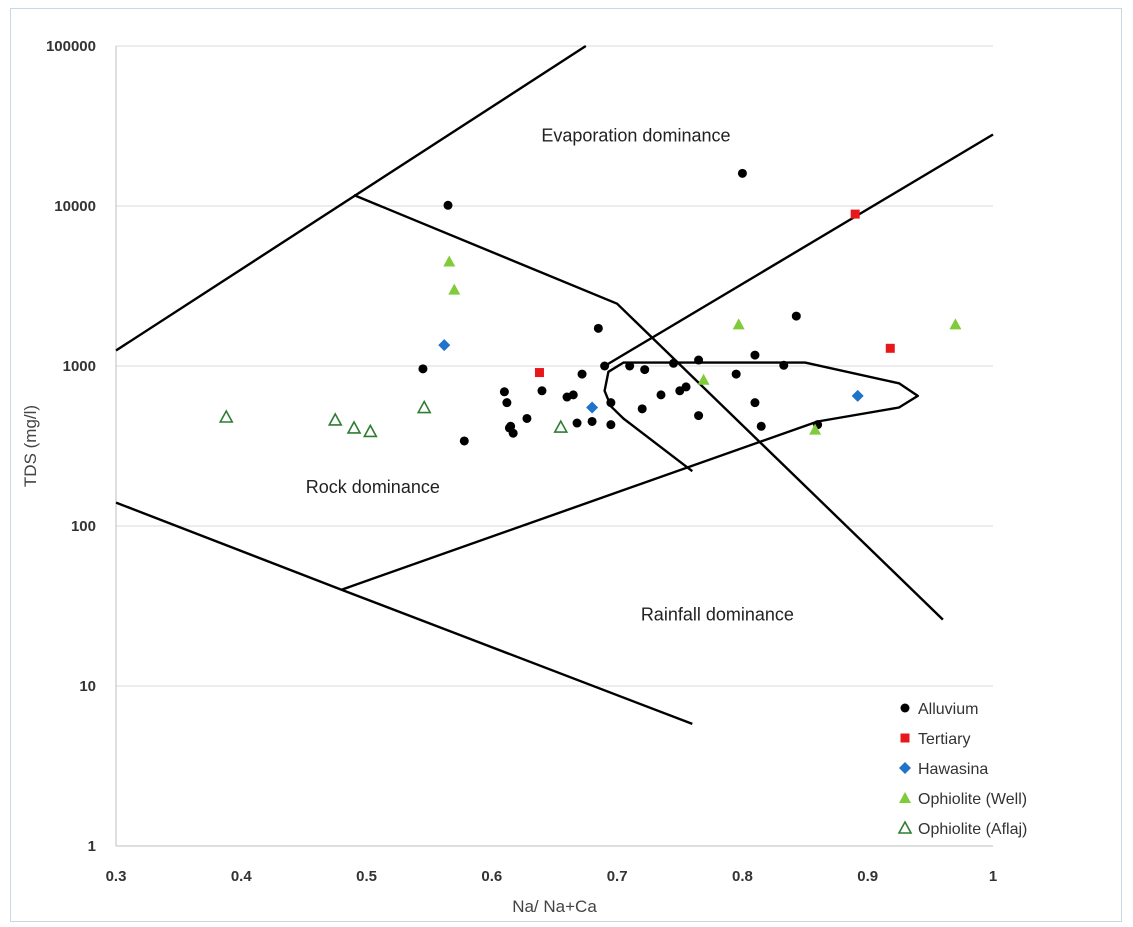  I want to click on x-tick-label-0.4: 0.4, so click(242, 876).